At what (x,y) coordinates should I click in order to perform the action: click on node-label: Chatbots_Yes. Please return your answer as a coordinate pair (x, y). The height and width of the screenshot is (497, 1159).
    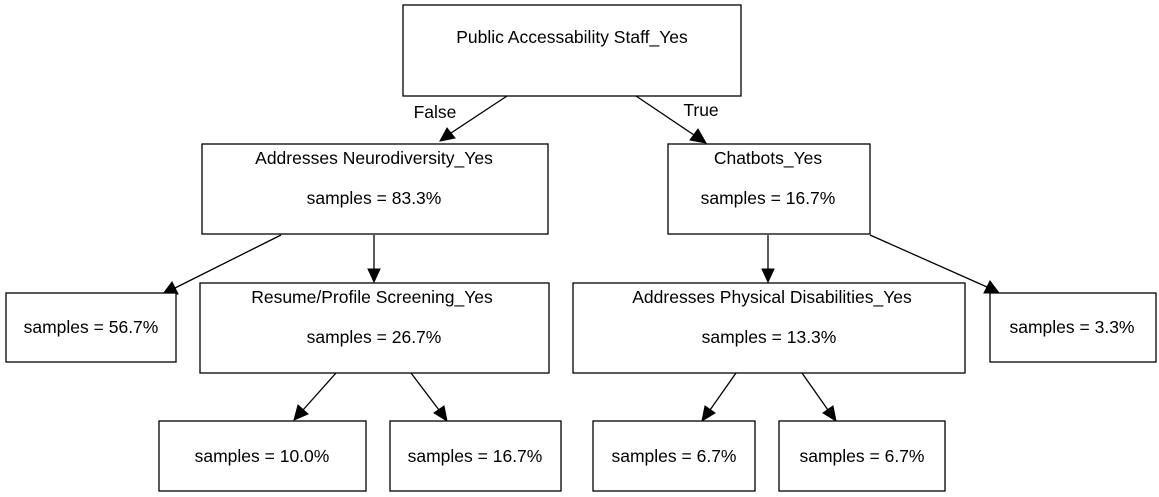
    Looking at the image, I should click on (768, 158).